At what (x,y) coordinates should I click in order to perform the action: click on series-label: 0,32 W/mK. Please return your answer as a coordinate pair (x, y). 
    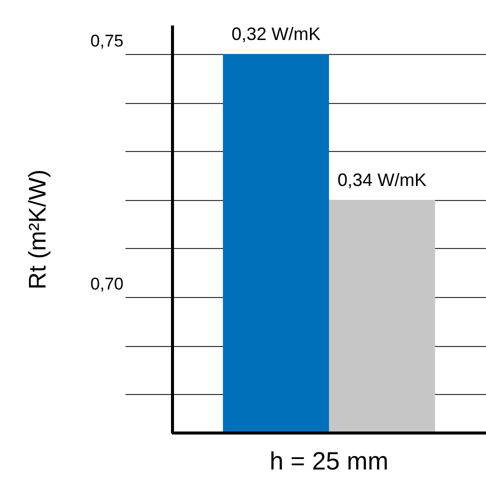
    Looking at the image, I should click on (275, 34).